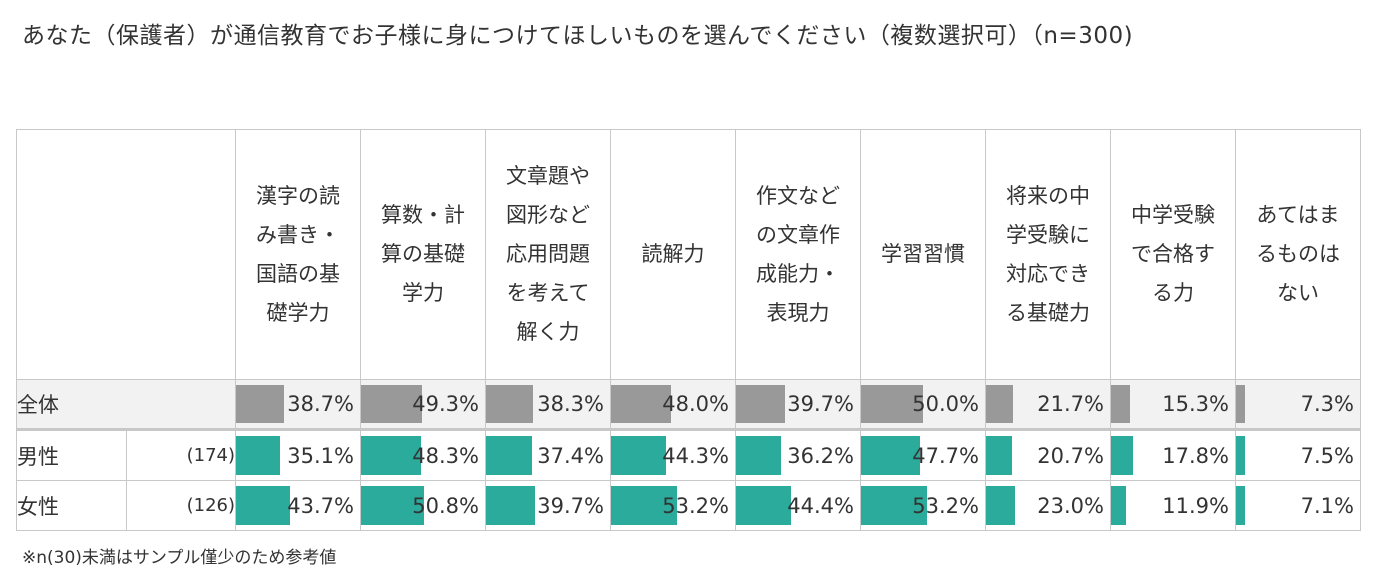 This screenshot has width=1382, height=586. I want to click on footnote: ※n(30)未満はサンプル僅少のため参考値, so click(179, 558).